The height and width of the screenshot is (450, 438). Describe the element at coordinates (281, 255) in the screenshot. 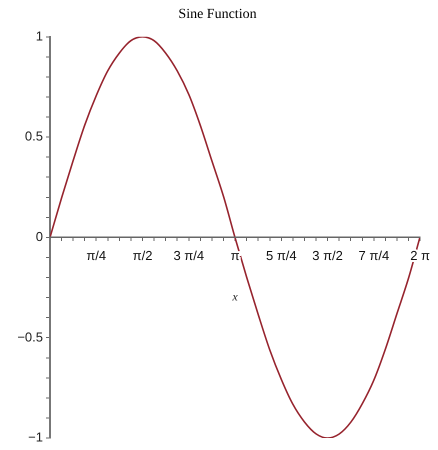

I see `x-tick-label: 5 π/4` at that location.